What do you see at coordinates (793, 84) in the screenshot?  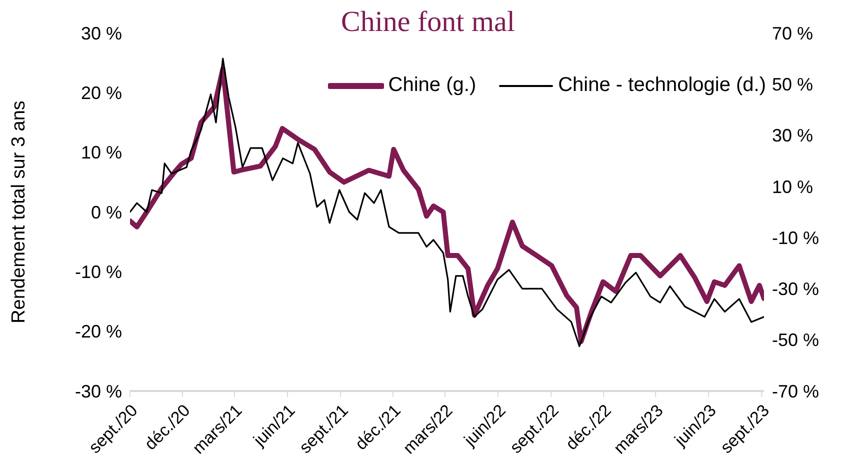 I see `y2-tick-label: 50 %` at bounding box center [793, 84].